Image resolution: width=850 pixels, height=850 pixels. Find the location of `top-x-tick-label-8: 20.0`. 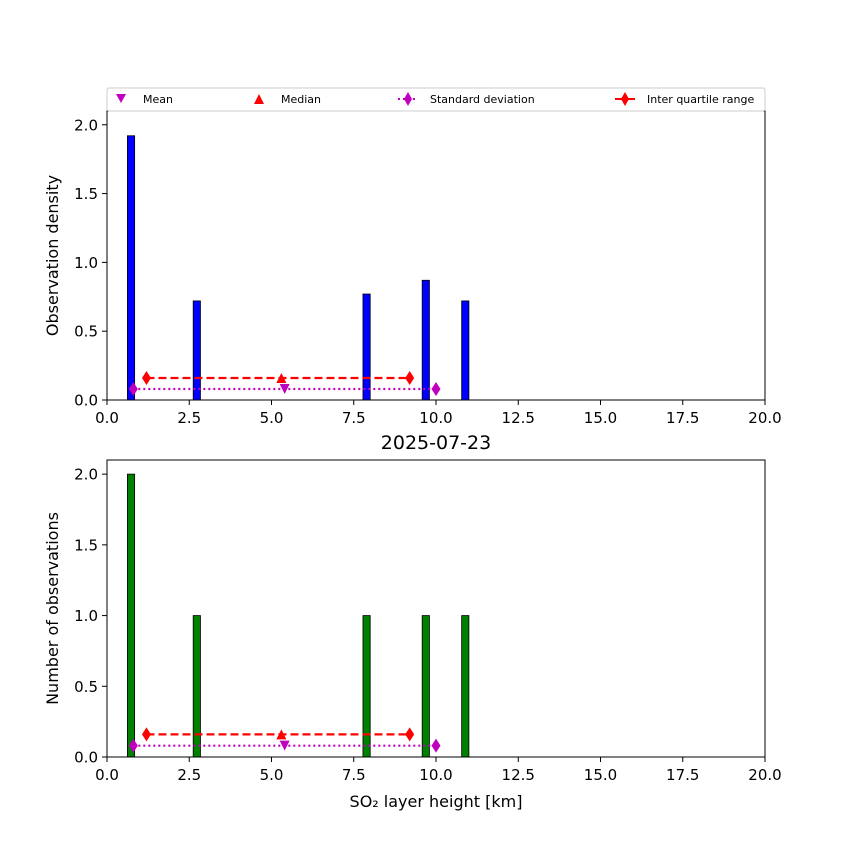

top-x-tick-label-8: 20.0 is located at coordinates (764, 418).